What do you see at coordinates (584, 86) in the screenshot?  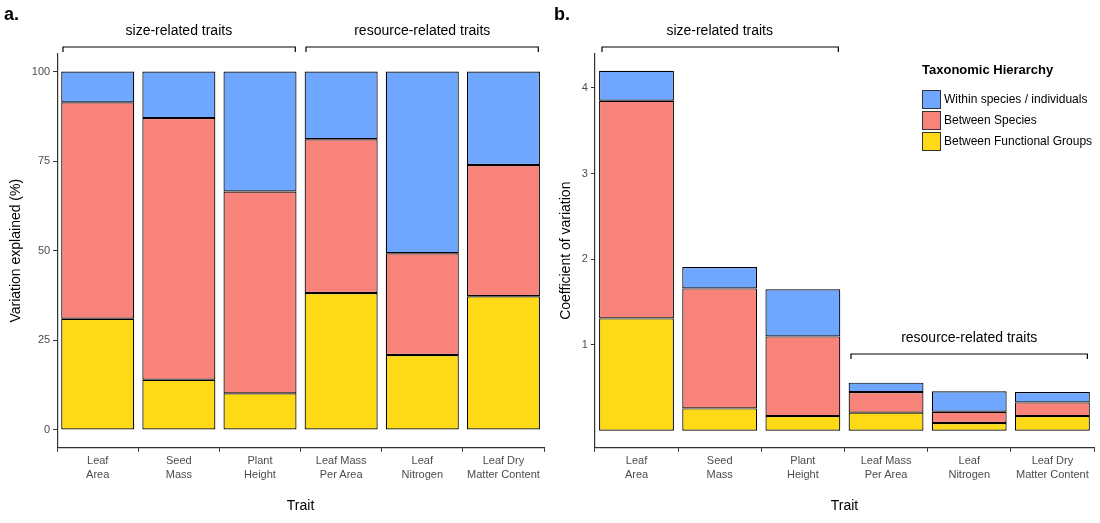 I see `y-tick-label: 4` at bounding box center [584, 86].